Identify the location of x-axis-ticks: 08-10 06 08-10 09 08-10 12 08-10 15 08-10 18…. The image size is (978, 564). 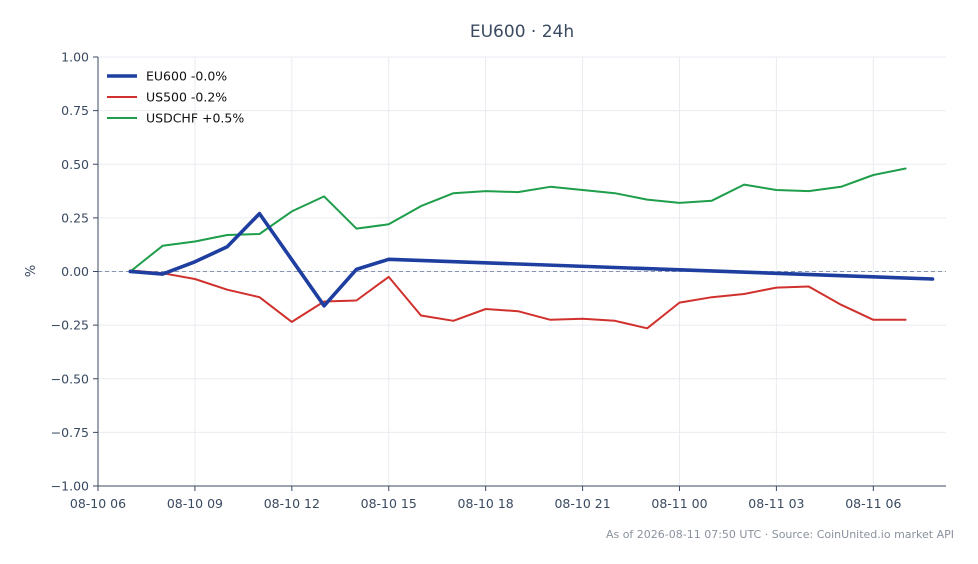
(485, 498).